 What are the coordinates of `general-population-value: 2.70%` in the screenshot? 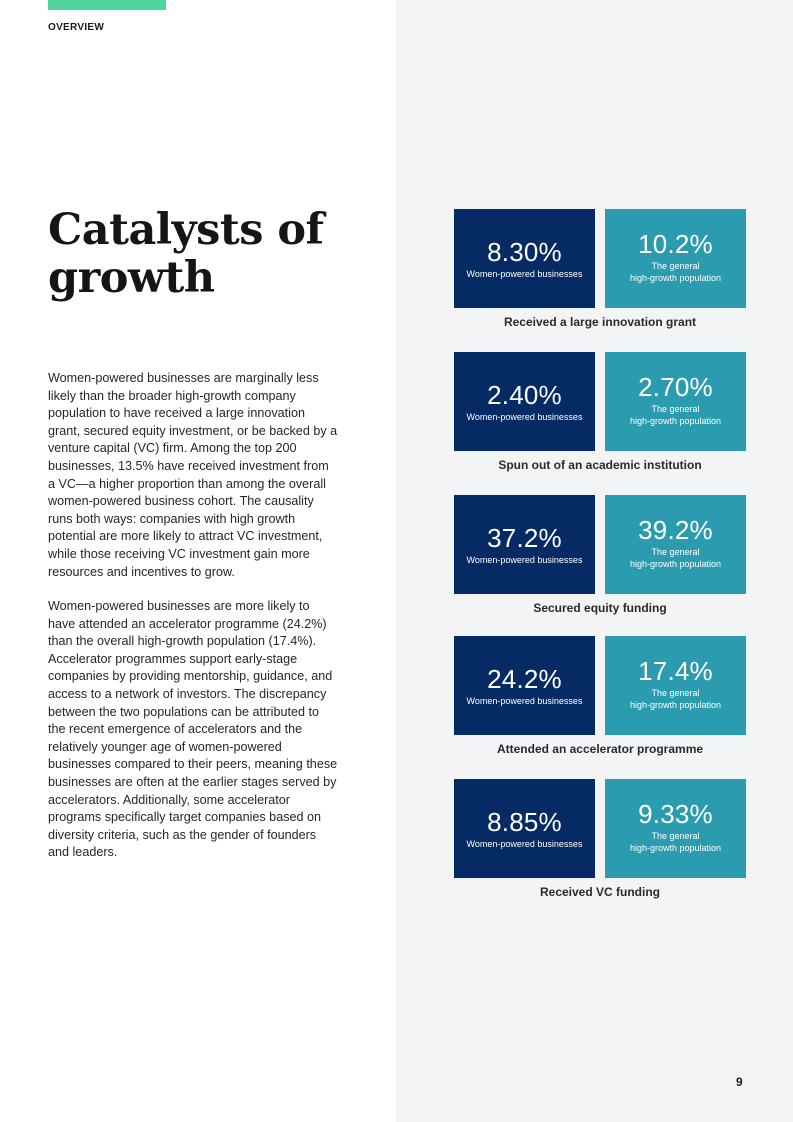 It's located at (675, 386).